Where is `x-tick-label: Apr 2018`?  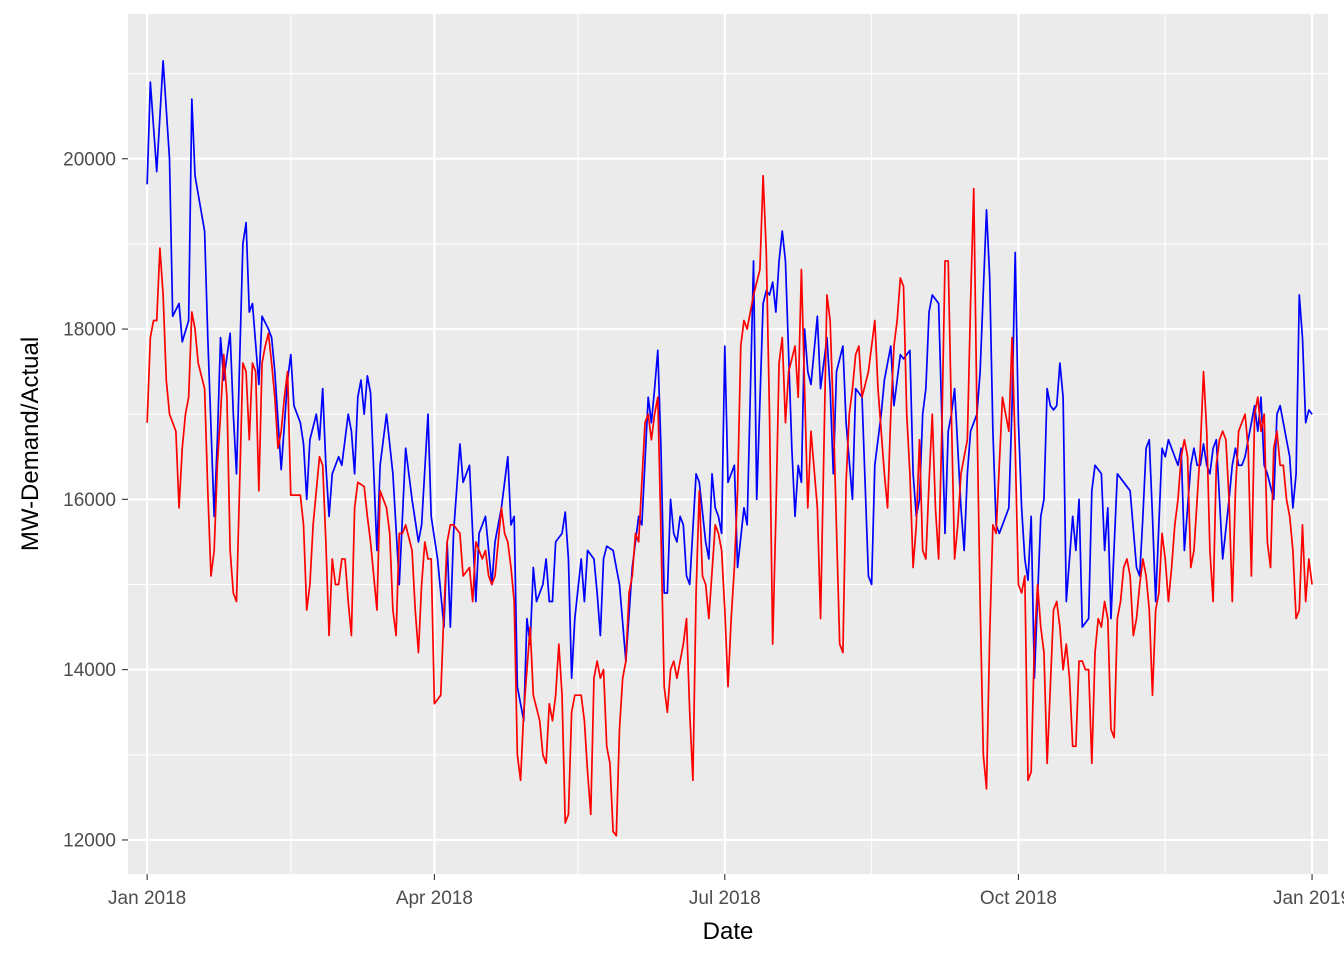 x-tick-label: Apr 2018 is located at coordinates (434, 898).